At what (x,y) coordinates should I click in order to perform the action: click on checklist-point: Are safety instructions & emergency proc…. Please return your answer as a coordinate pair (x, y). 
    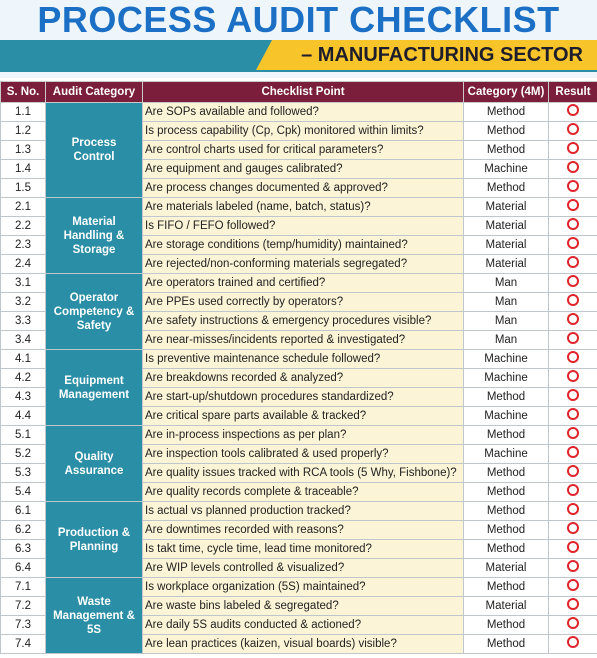
    Looking at the image, I should click on (303, 321).